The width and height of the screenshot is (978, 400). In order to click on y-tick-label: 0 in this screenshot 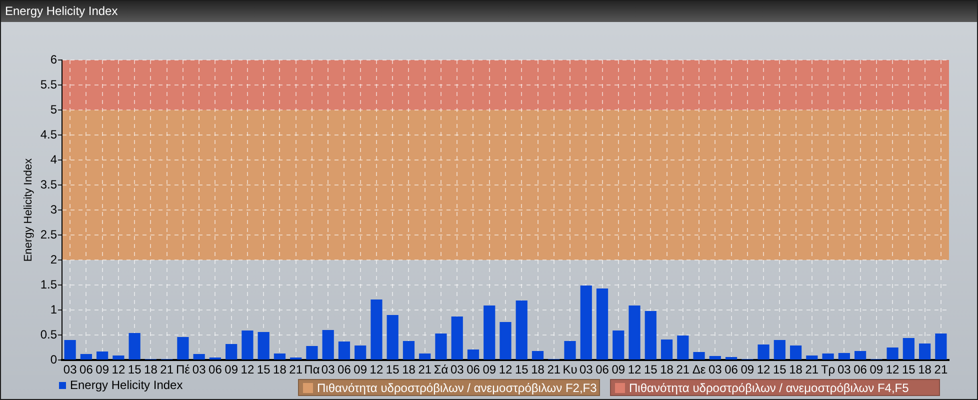, I will do `click(54, 359)`.